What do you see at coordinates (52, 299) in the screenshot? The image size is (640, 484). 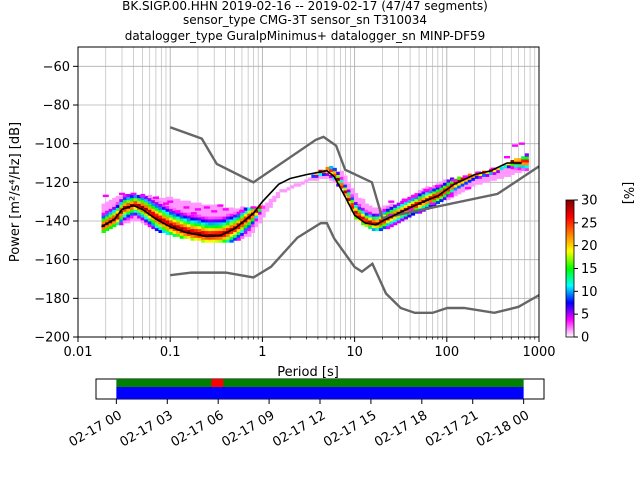 I see `y-tick-label: −180` at bounding box center [52, 299].